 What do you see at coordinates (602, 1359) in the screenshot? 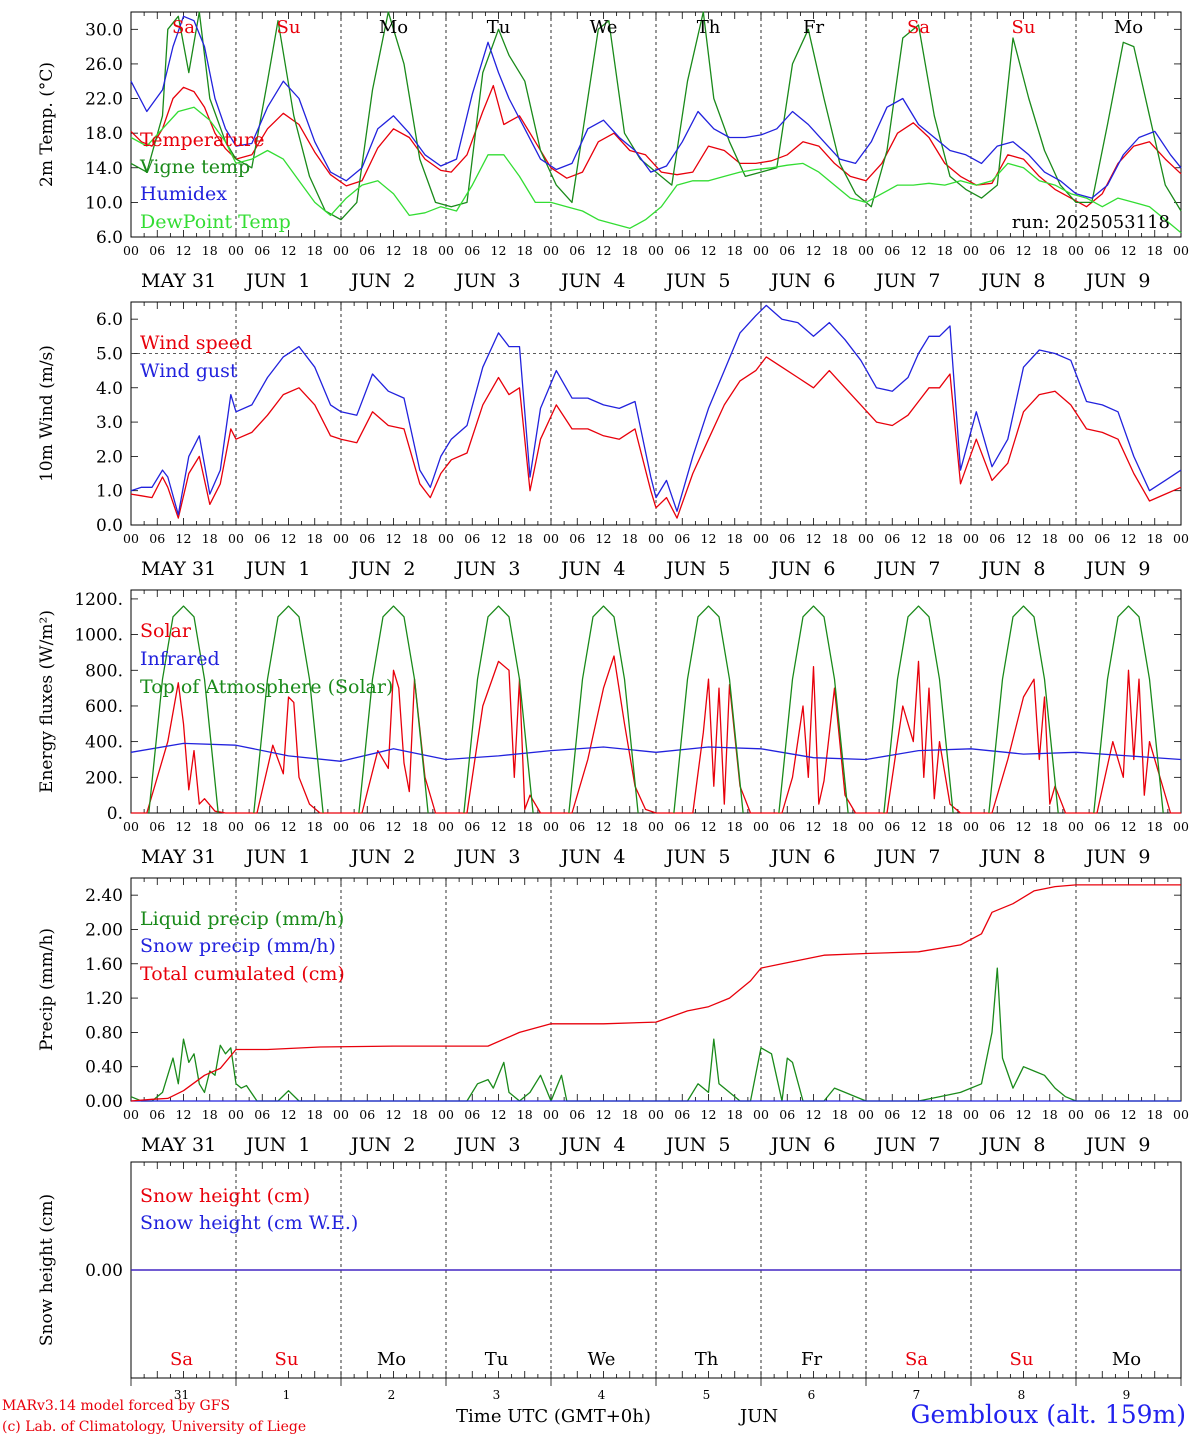
I see `day-name-bottom: We` at bounding box center [602, 1359].